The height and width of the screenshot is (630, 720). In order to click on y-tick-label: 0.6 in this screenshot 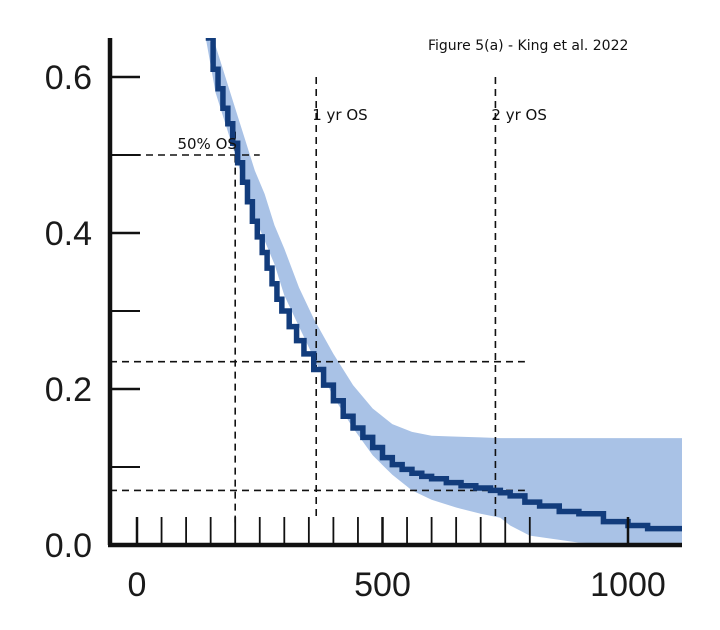, I will do `click(68, 78)`.